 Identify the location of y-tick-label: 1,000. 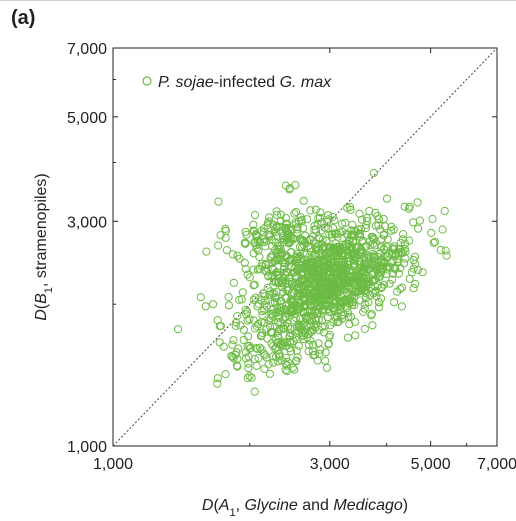
(87, 447).